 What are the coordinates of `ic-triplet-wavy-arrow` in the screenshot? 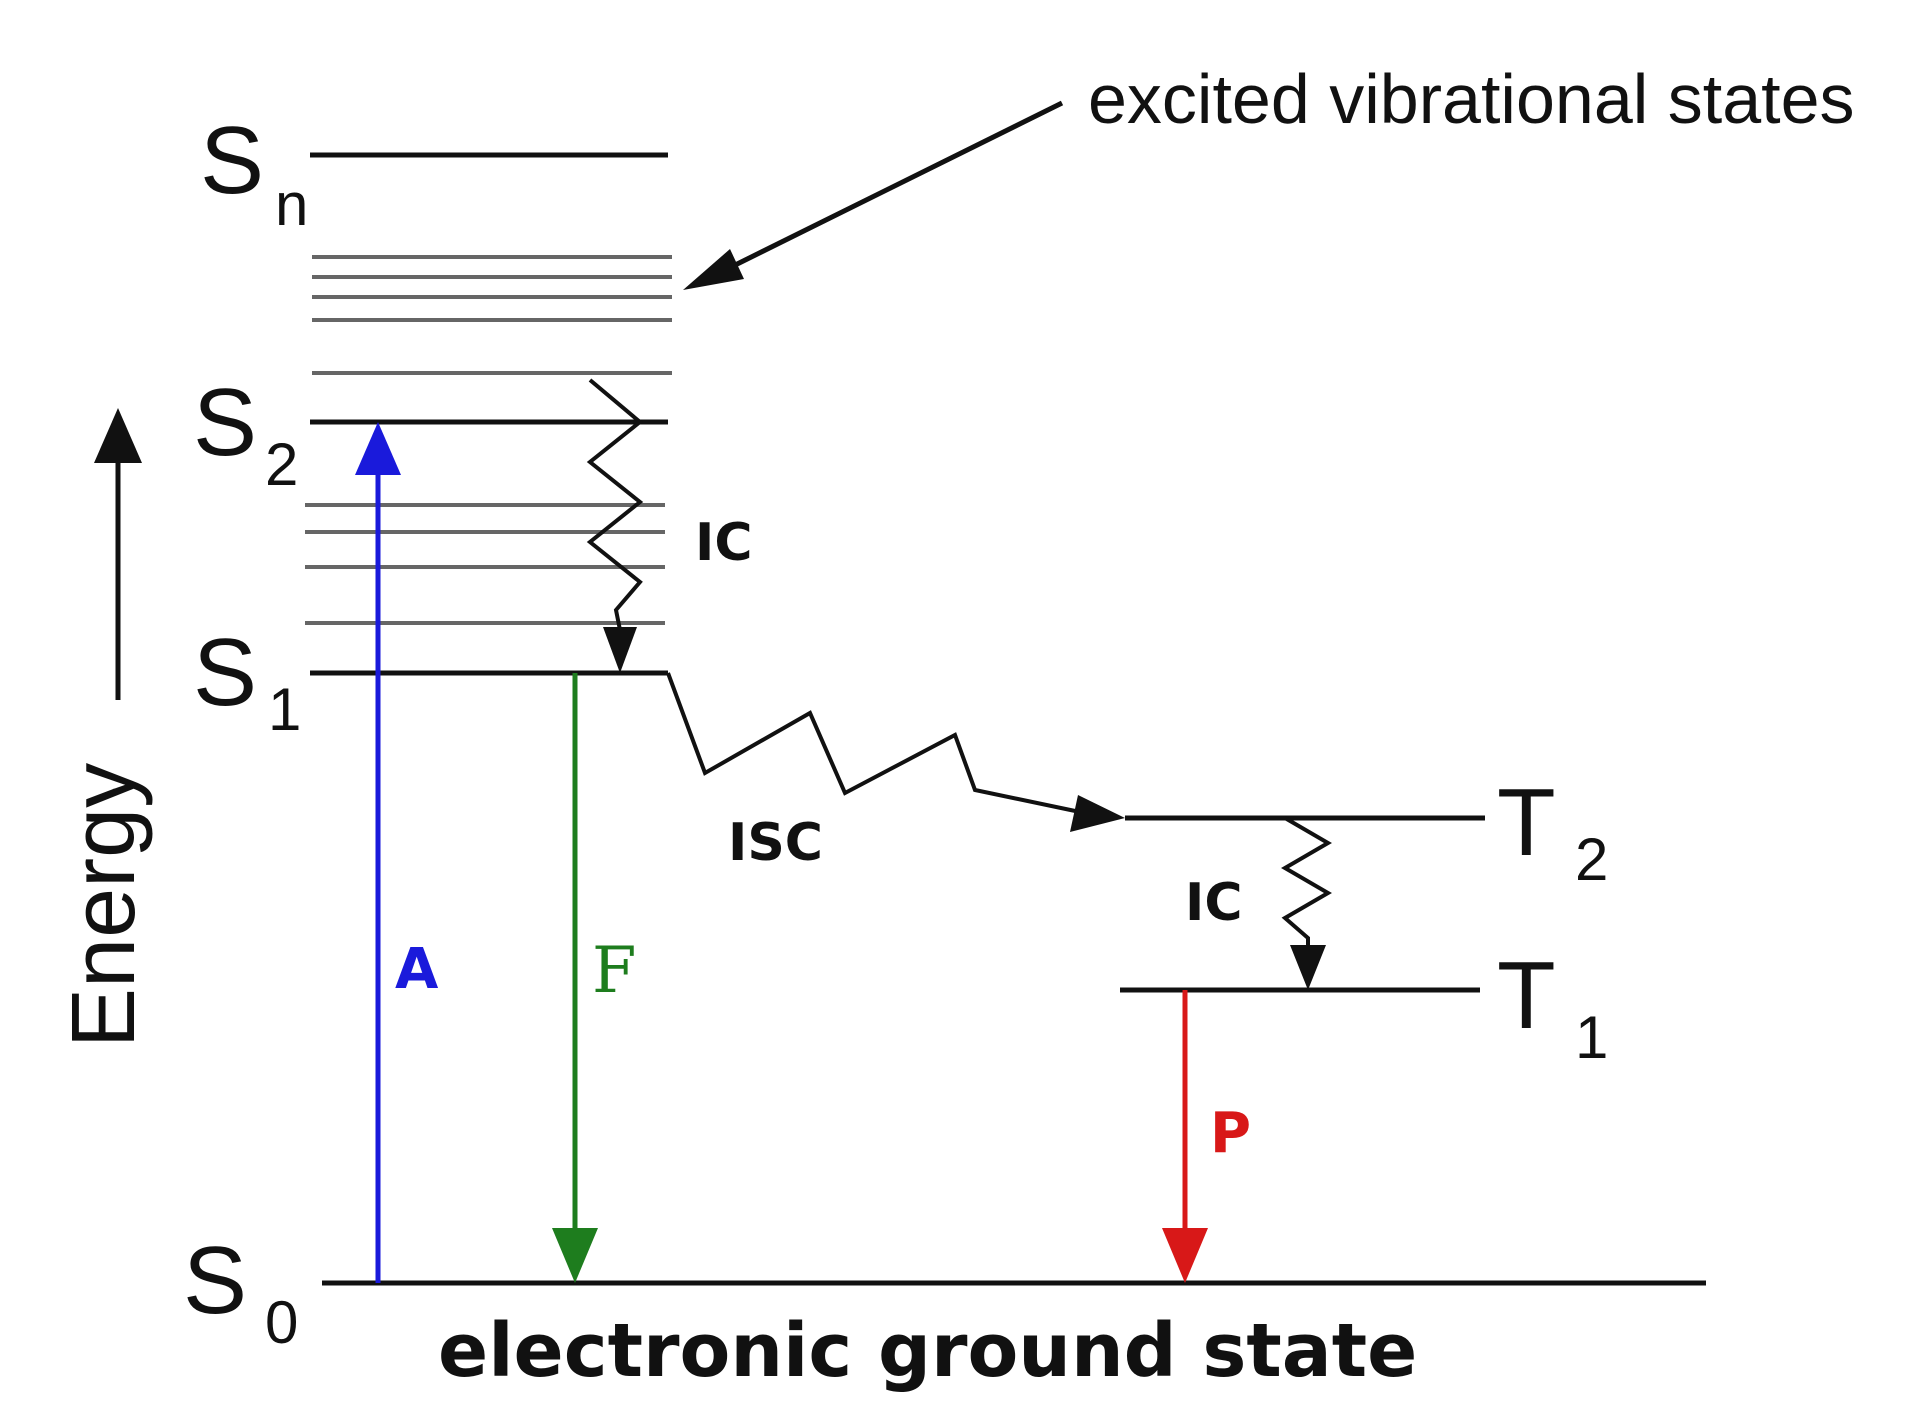 It's located at (1306, 882).